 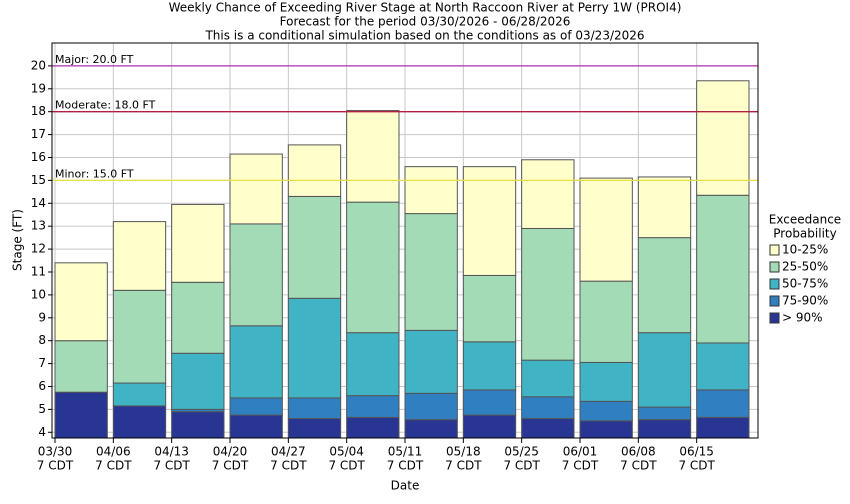 What do you see at coordinates (42, 432) in the screenshot?
I see `y-tick-label: 4` at bounding box center [42, 432].